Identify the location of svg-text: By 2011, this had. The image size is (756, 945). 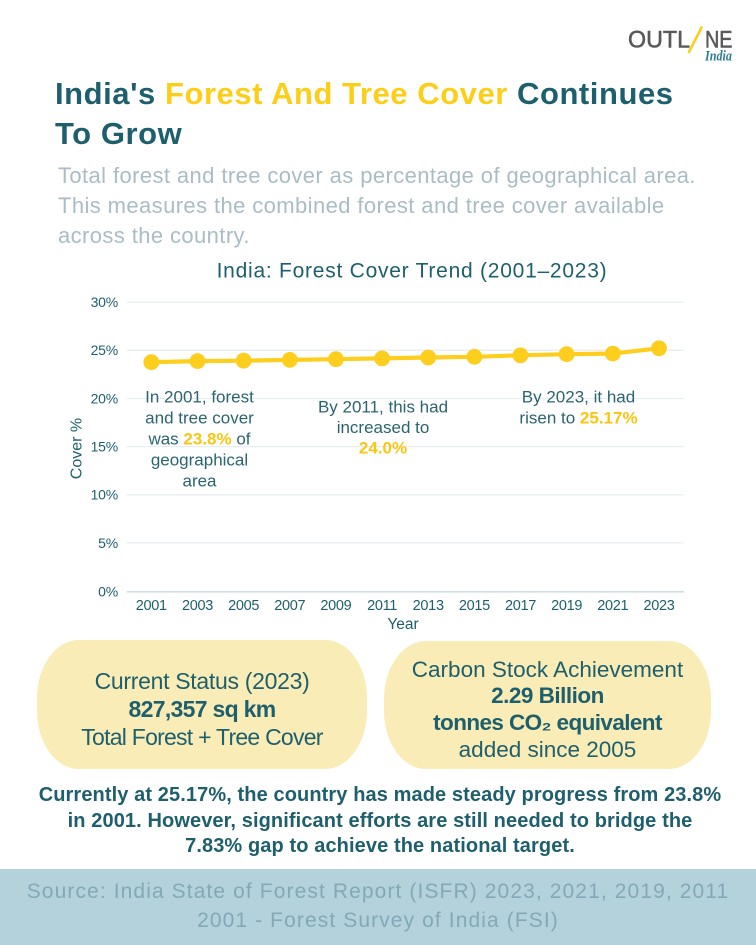
(383, 406).